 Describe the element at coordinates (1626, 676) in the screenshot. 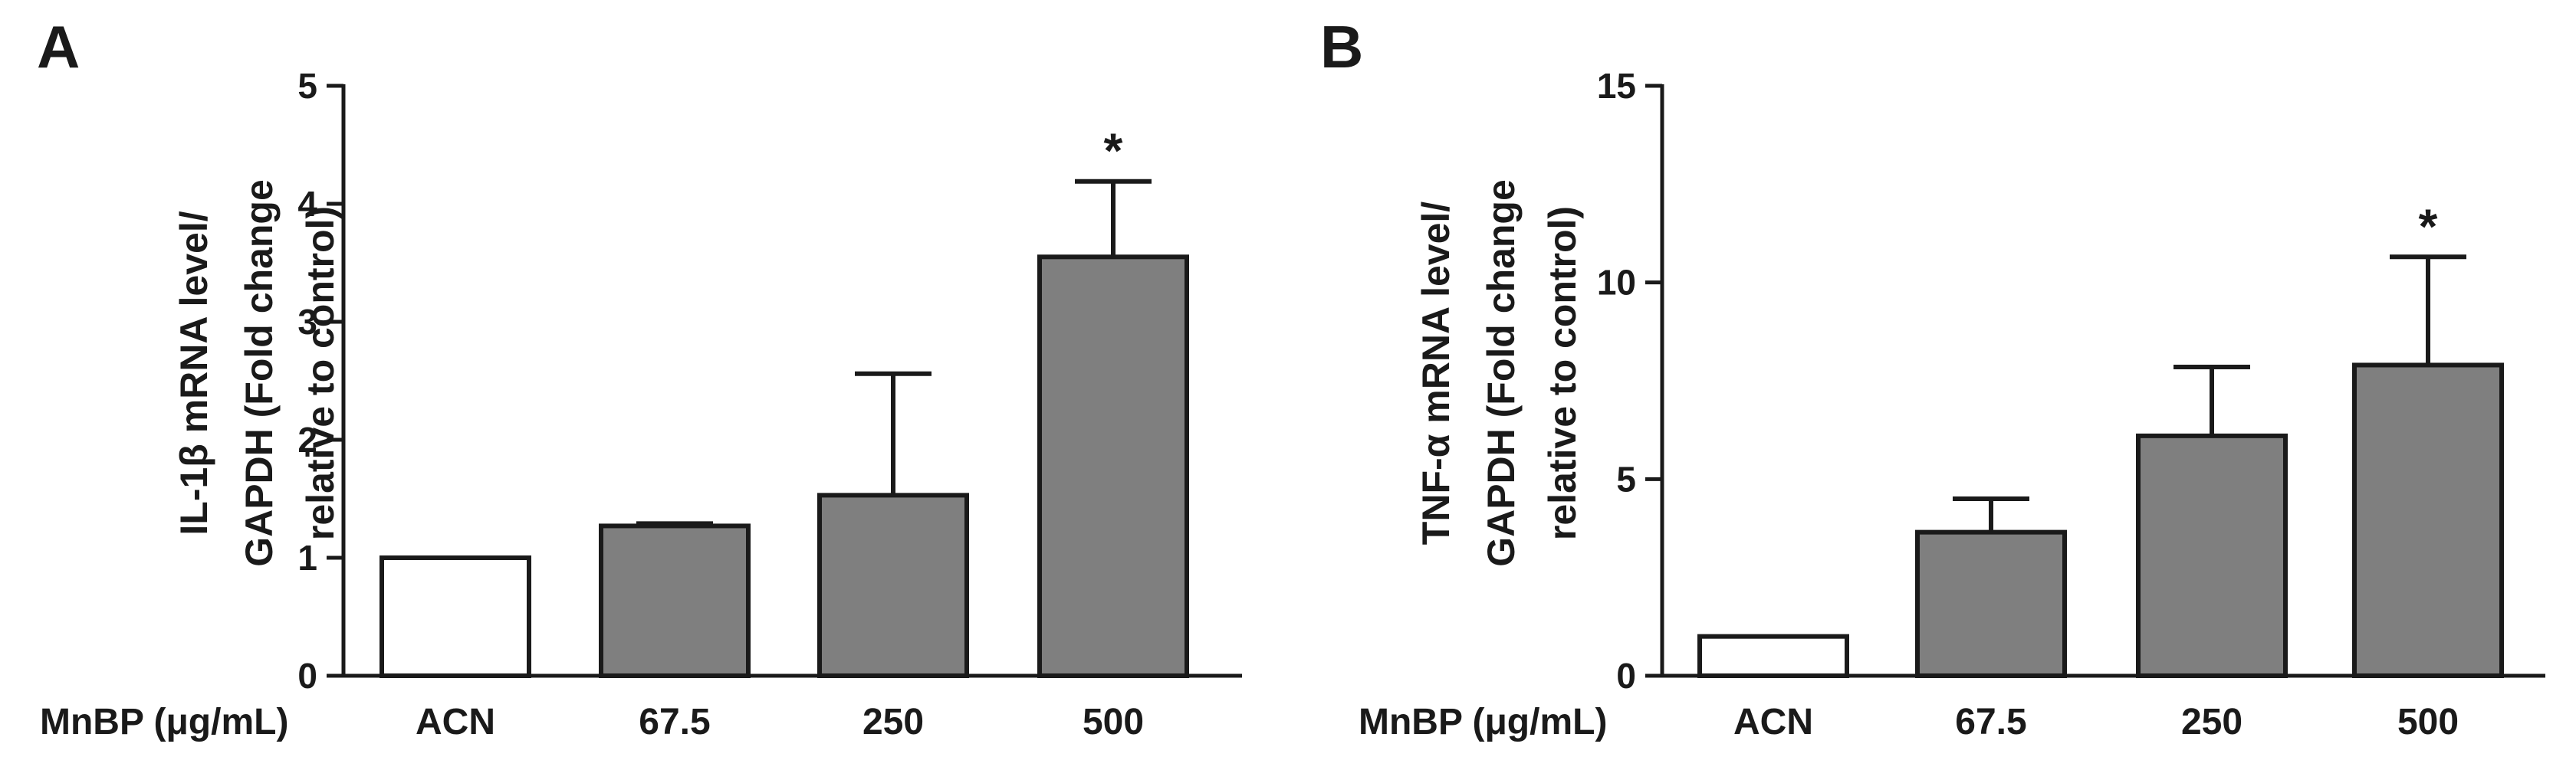

I see `panel-b-y-tick-label: 0` at that location.